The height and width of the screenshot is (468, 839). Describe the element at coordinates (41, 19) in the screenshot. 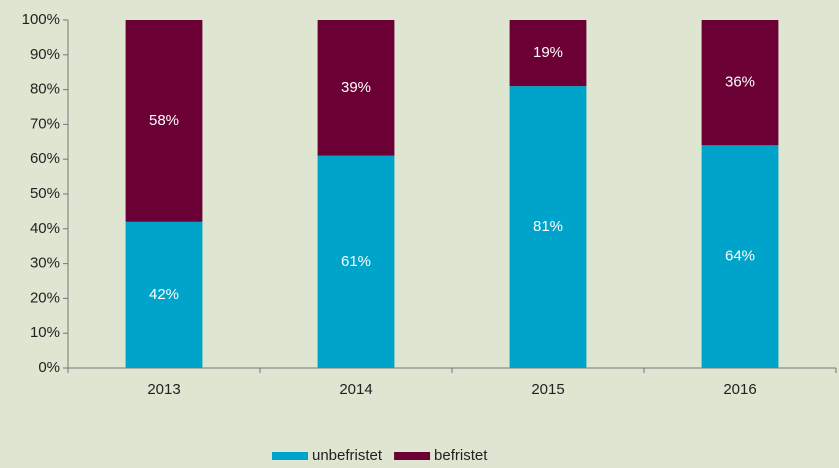

I see `y-tick-label: 100%` at that location.